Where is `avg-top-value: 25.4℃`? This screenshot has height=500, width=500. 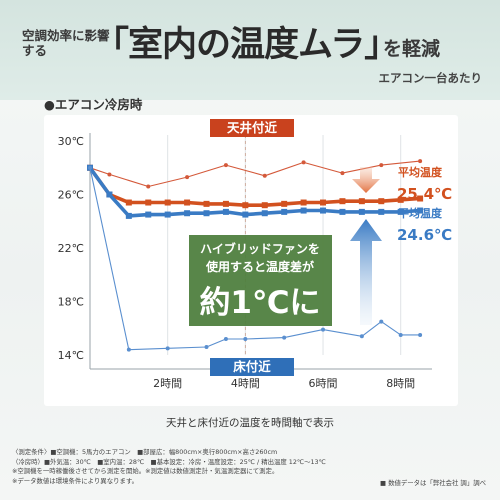
avg-top-value: 25.4℃ is located at coordinates (424, 194).